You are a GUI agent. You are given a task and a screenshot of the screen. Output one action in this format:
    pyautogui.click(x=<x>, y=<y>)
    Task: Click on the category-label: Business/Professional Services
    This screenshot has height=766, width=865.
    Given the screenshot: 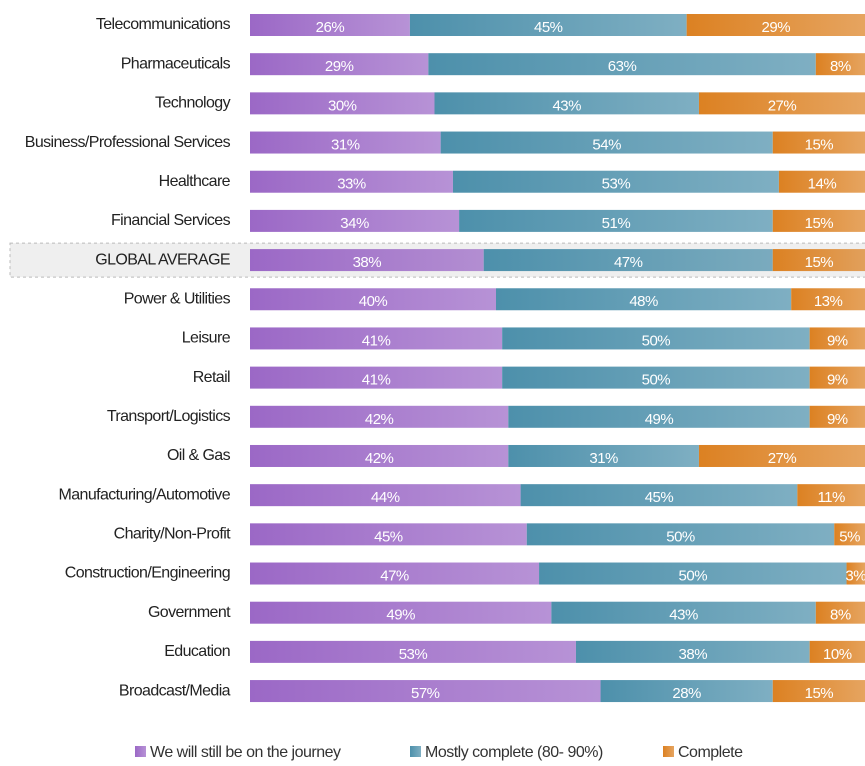 What is the action you would take?
    pyautogui.click(x=128, y=142)
    